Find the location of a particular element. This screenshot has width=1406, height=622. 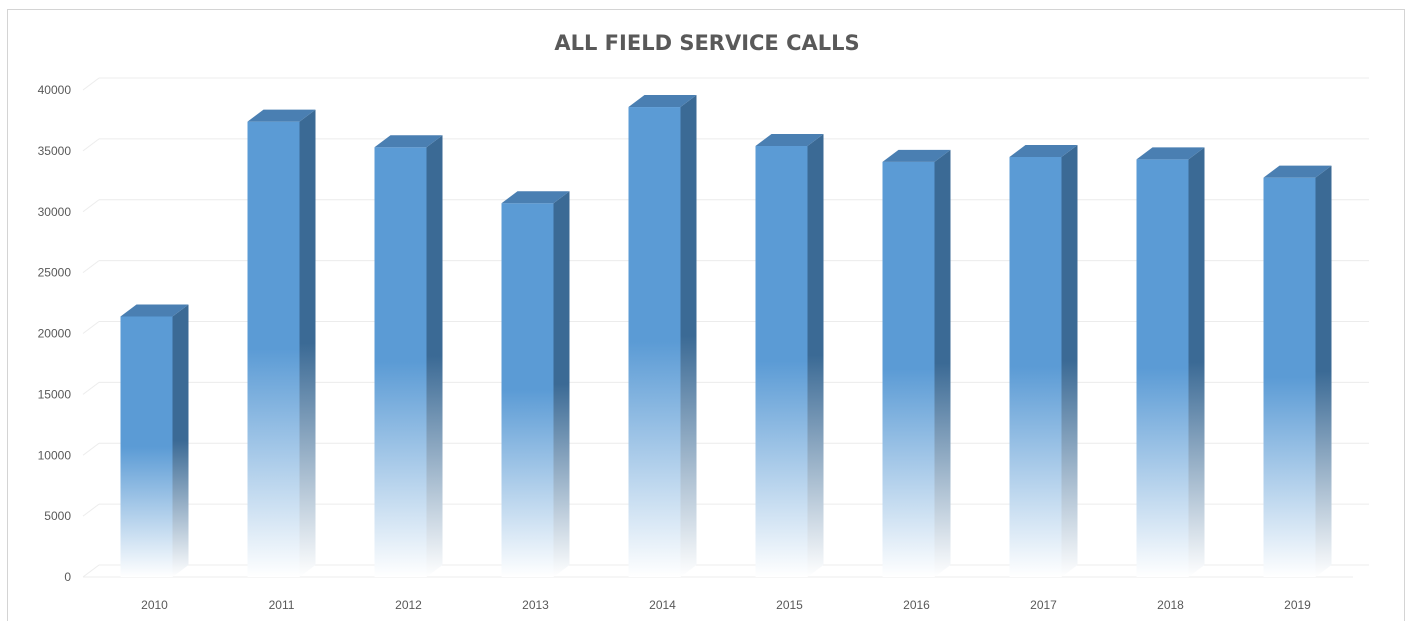

y-tick-label: 20000 is located at coordinates (55, 334).